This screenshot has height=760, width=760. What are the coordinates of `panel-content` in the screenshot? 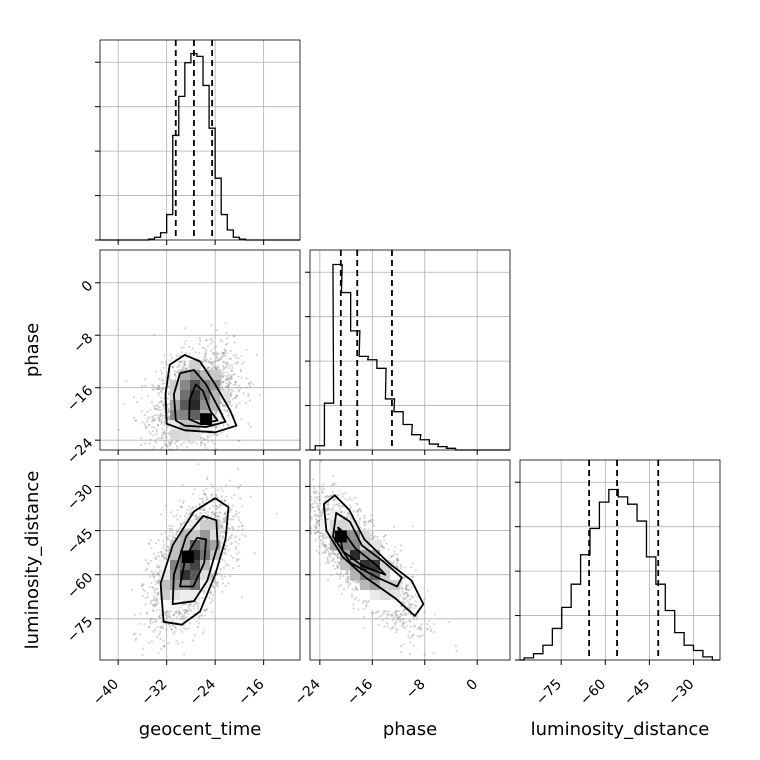 It's located at (189, 397).